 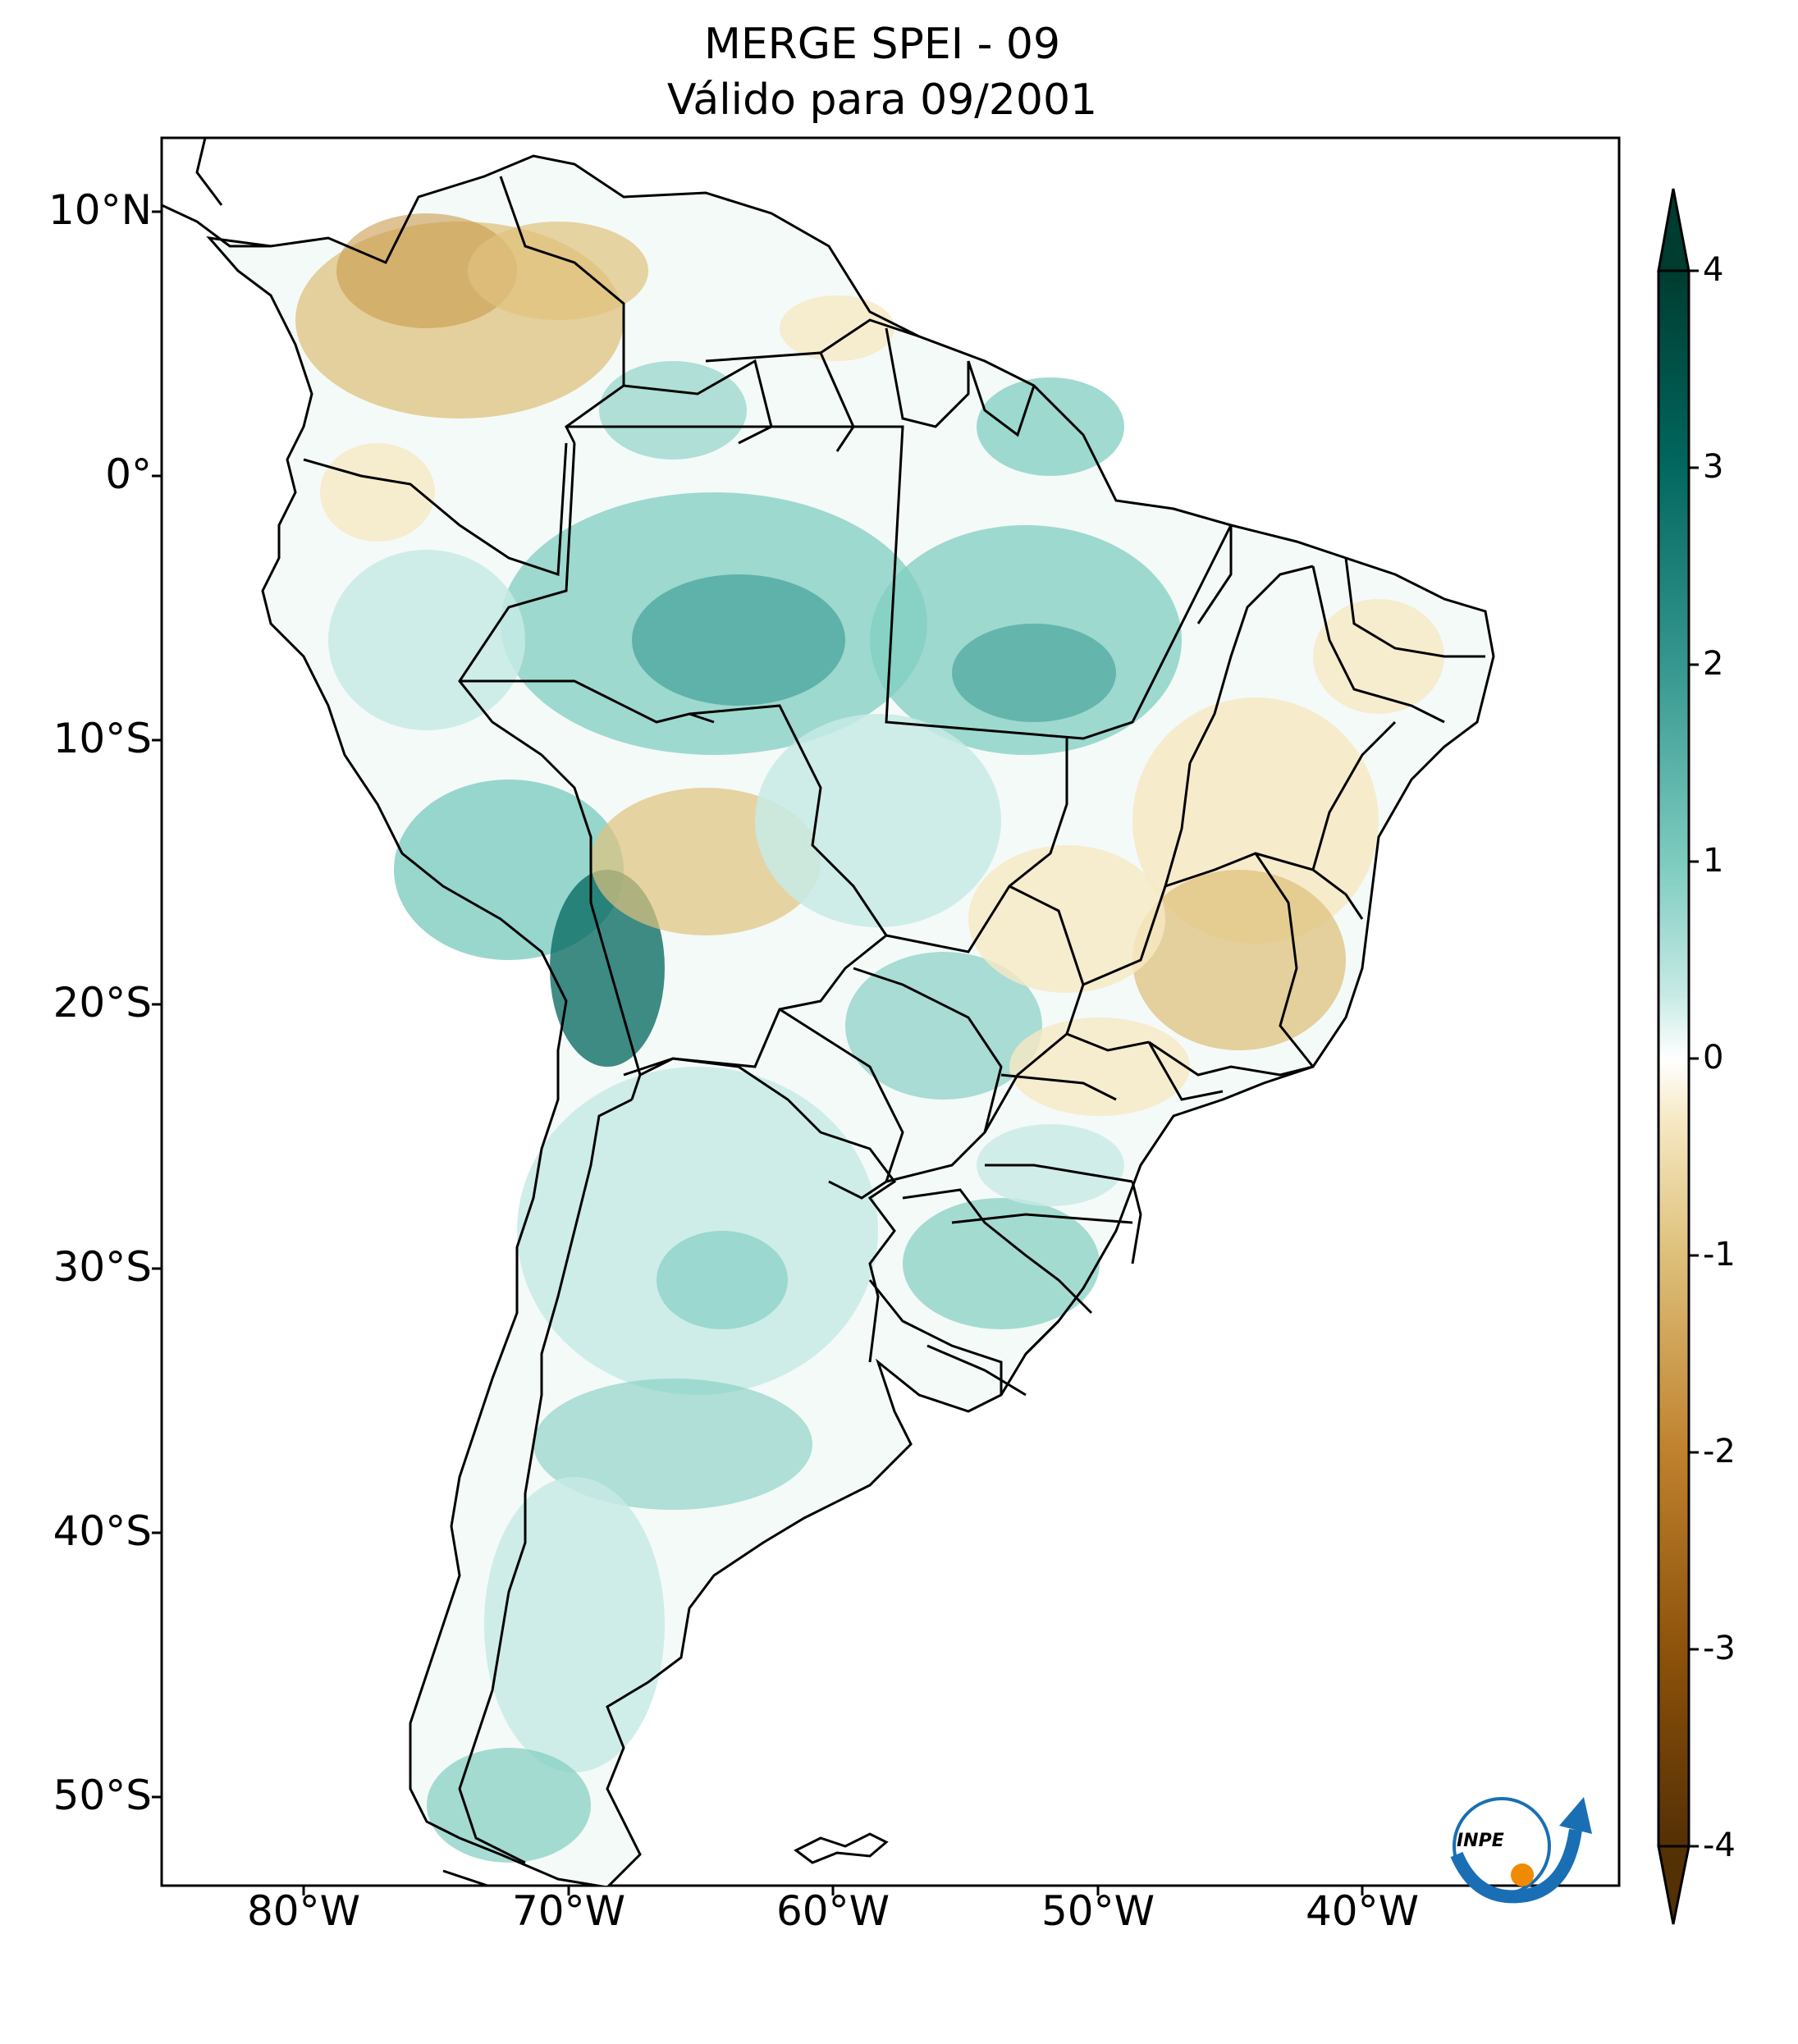 I want to click on wet-anomaly-pampas, so click(x=672, y=1444).